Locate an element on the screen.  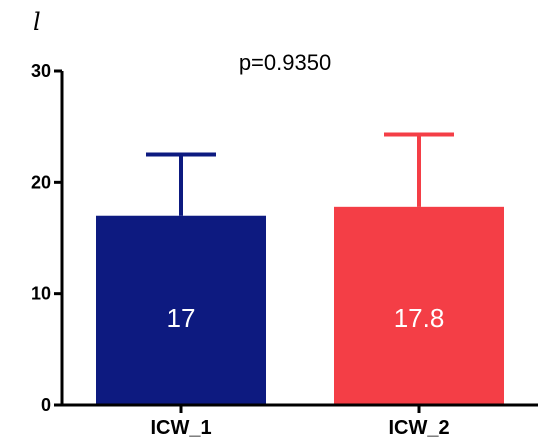
x-category-label: ICW_1 is located at coordinates (180, 428).